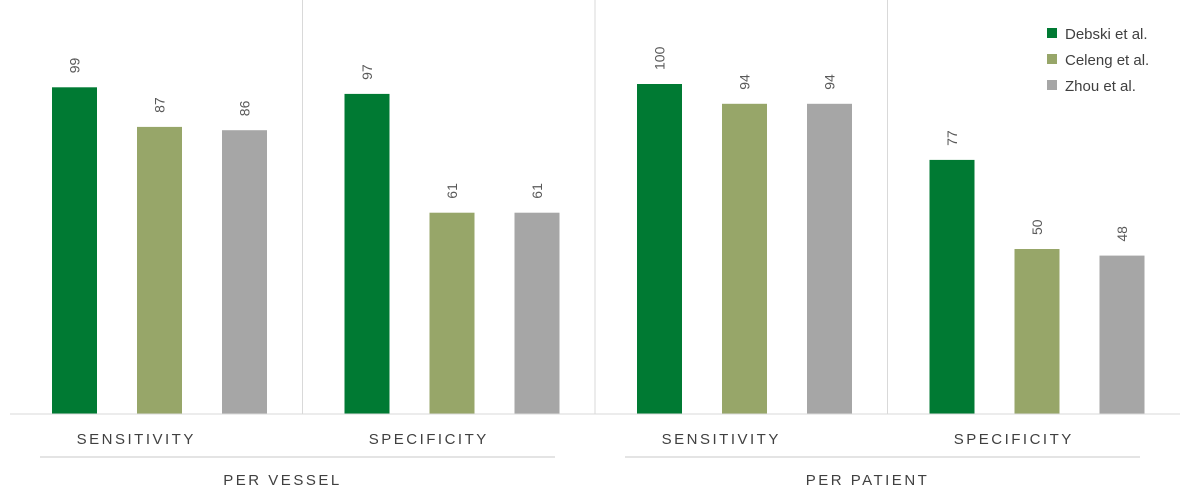  What do you see at coordinates (1122, 234) in the screenshot?
I see `value-label: 48` at bounding box center [1122, 234].